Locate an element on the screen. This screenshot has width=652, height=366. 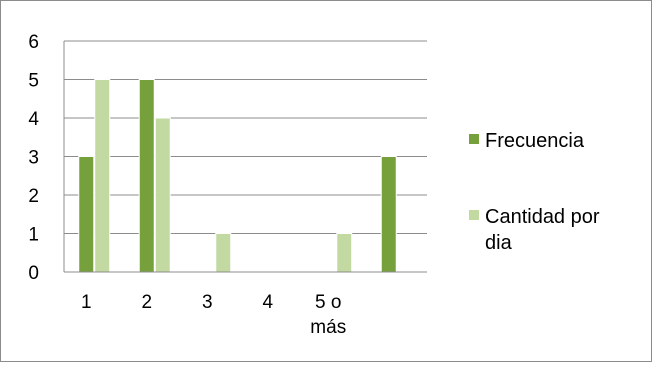
x-tick-label: 2 is located at coordinates (146, 302).